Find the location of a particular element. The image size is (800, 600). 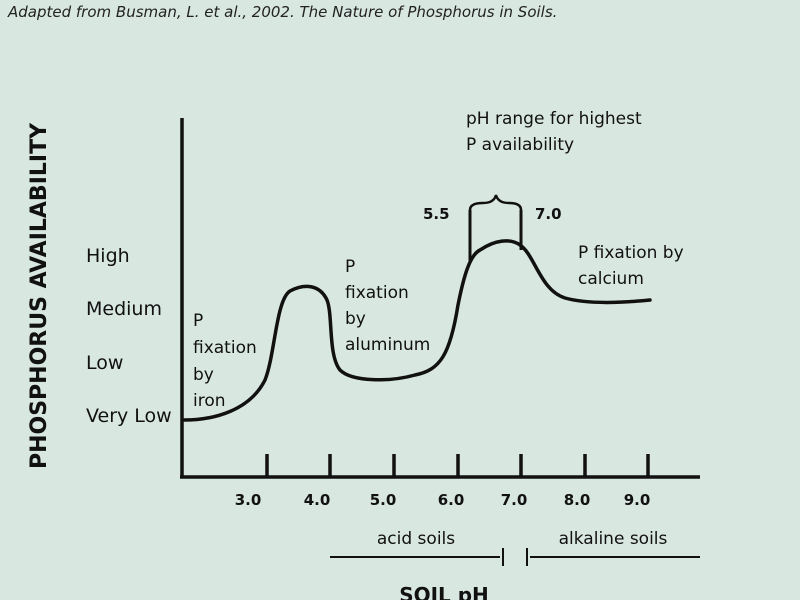

annotation-line: aluminum is located at coordinates (387, 345).